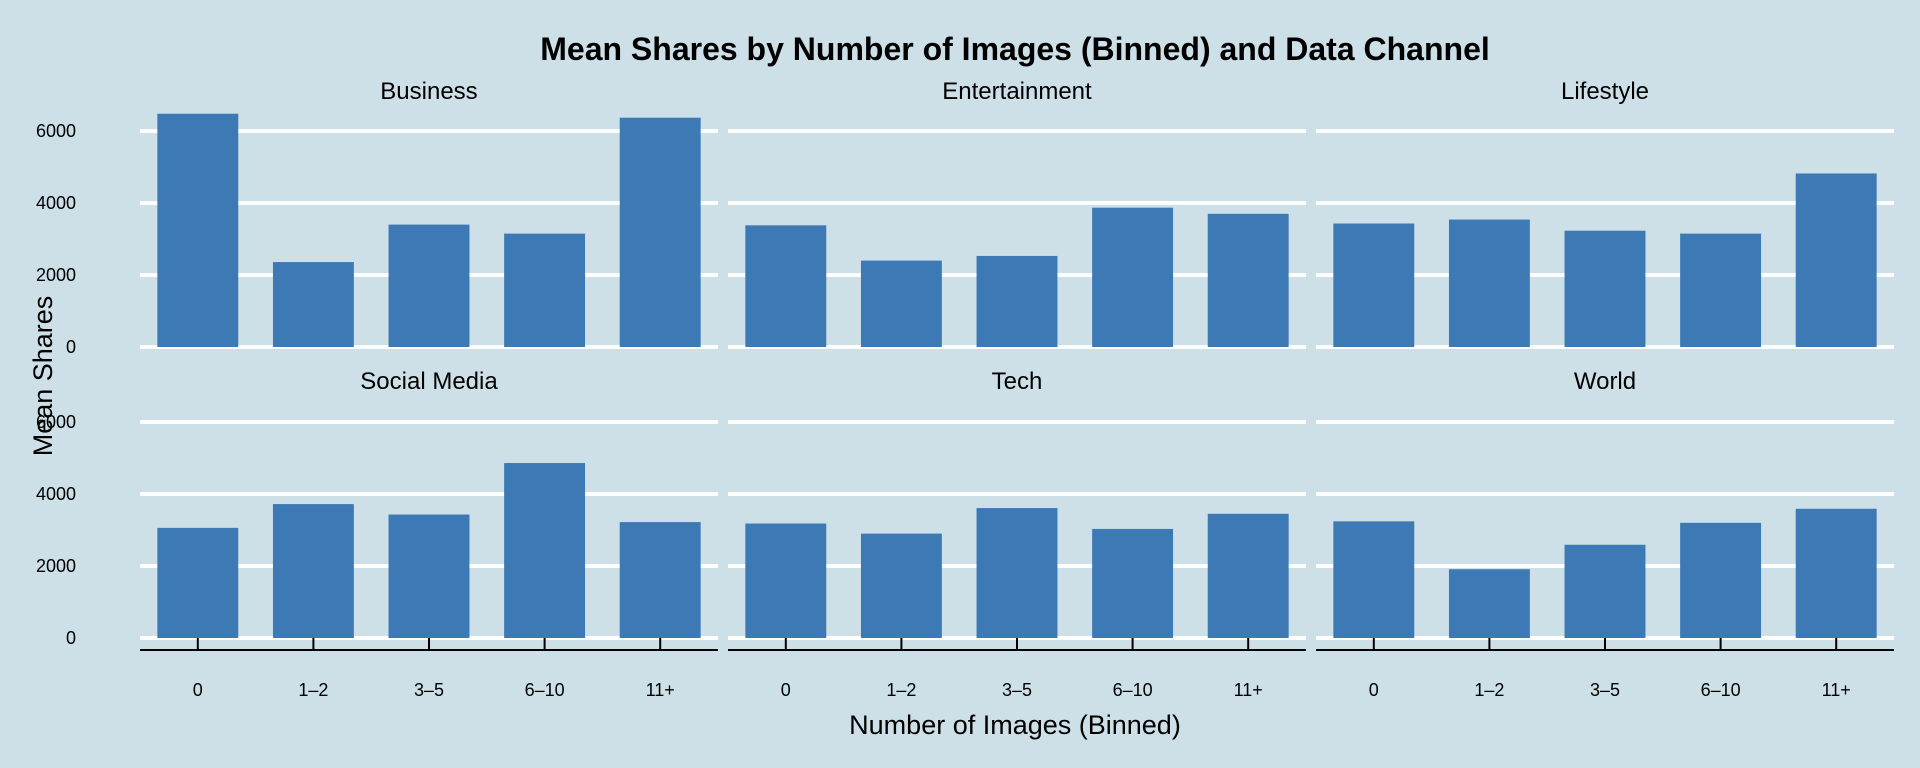 The image size is (1920, 768). Describe the element at coordinates (1017, 213) in the screenshot. I see `panel-entertainment: Entertainment` at that location.